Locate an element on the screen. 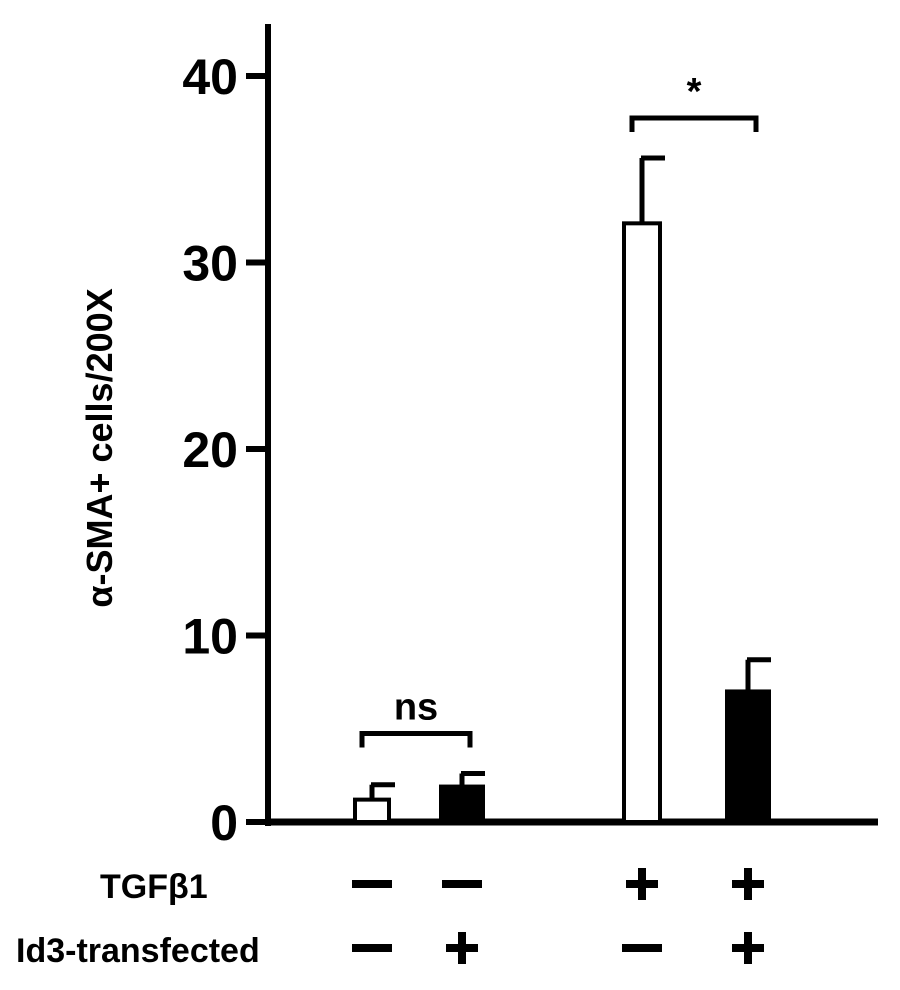  condition-label-id3-transfected: Id3-transfected is located at coordinates (138, 951).